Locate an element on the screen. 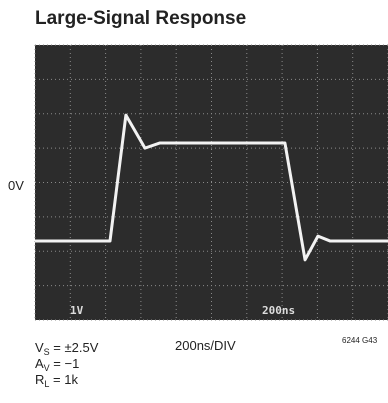 The width and height of the screenshot is (388, 403). cond-symbol: V is located at coordinates (39, 347).